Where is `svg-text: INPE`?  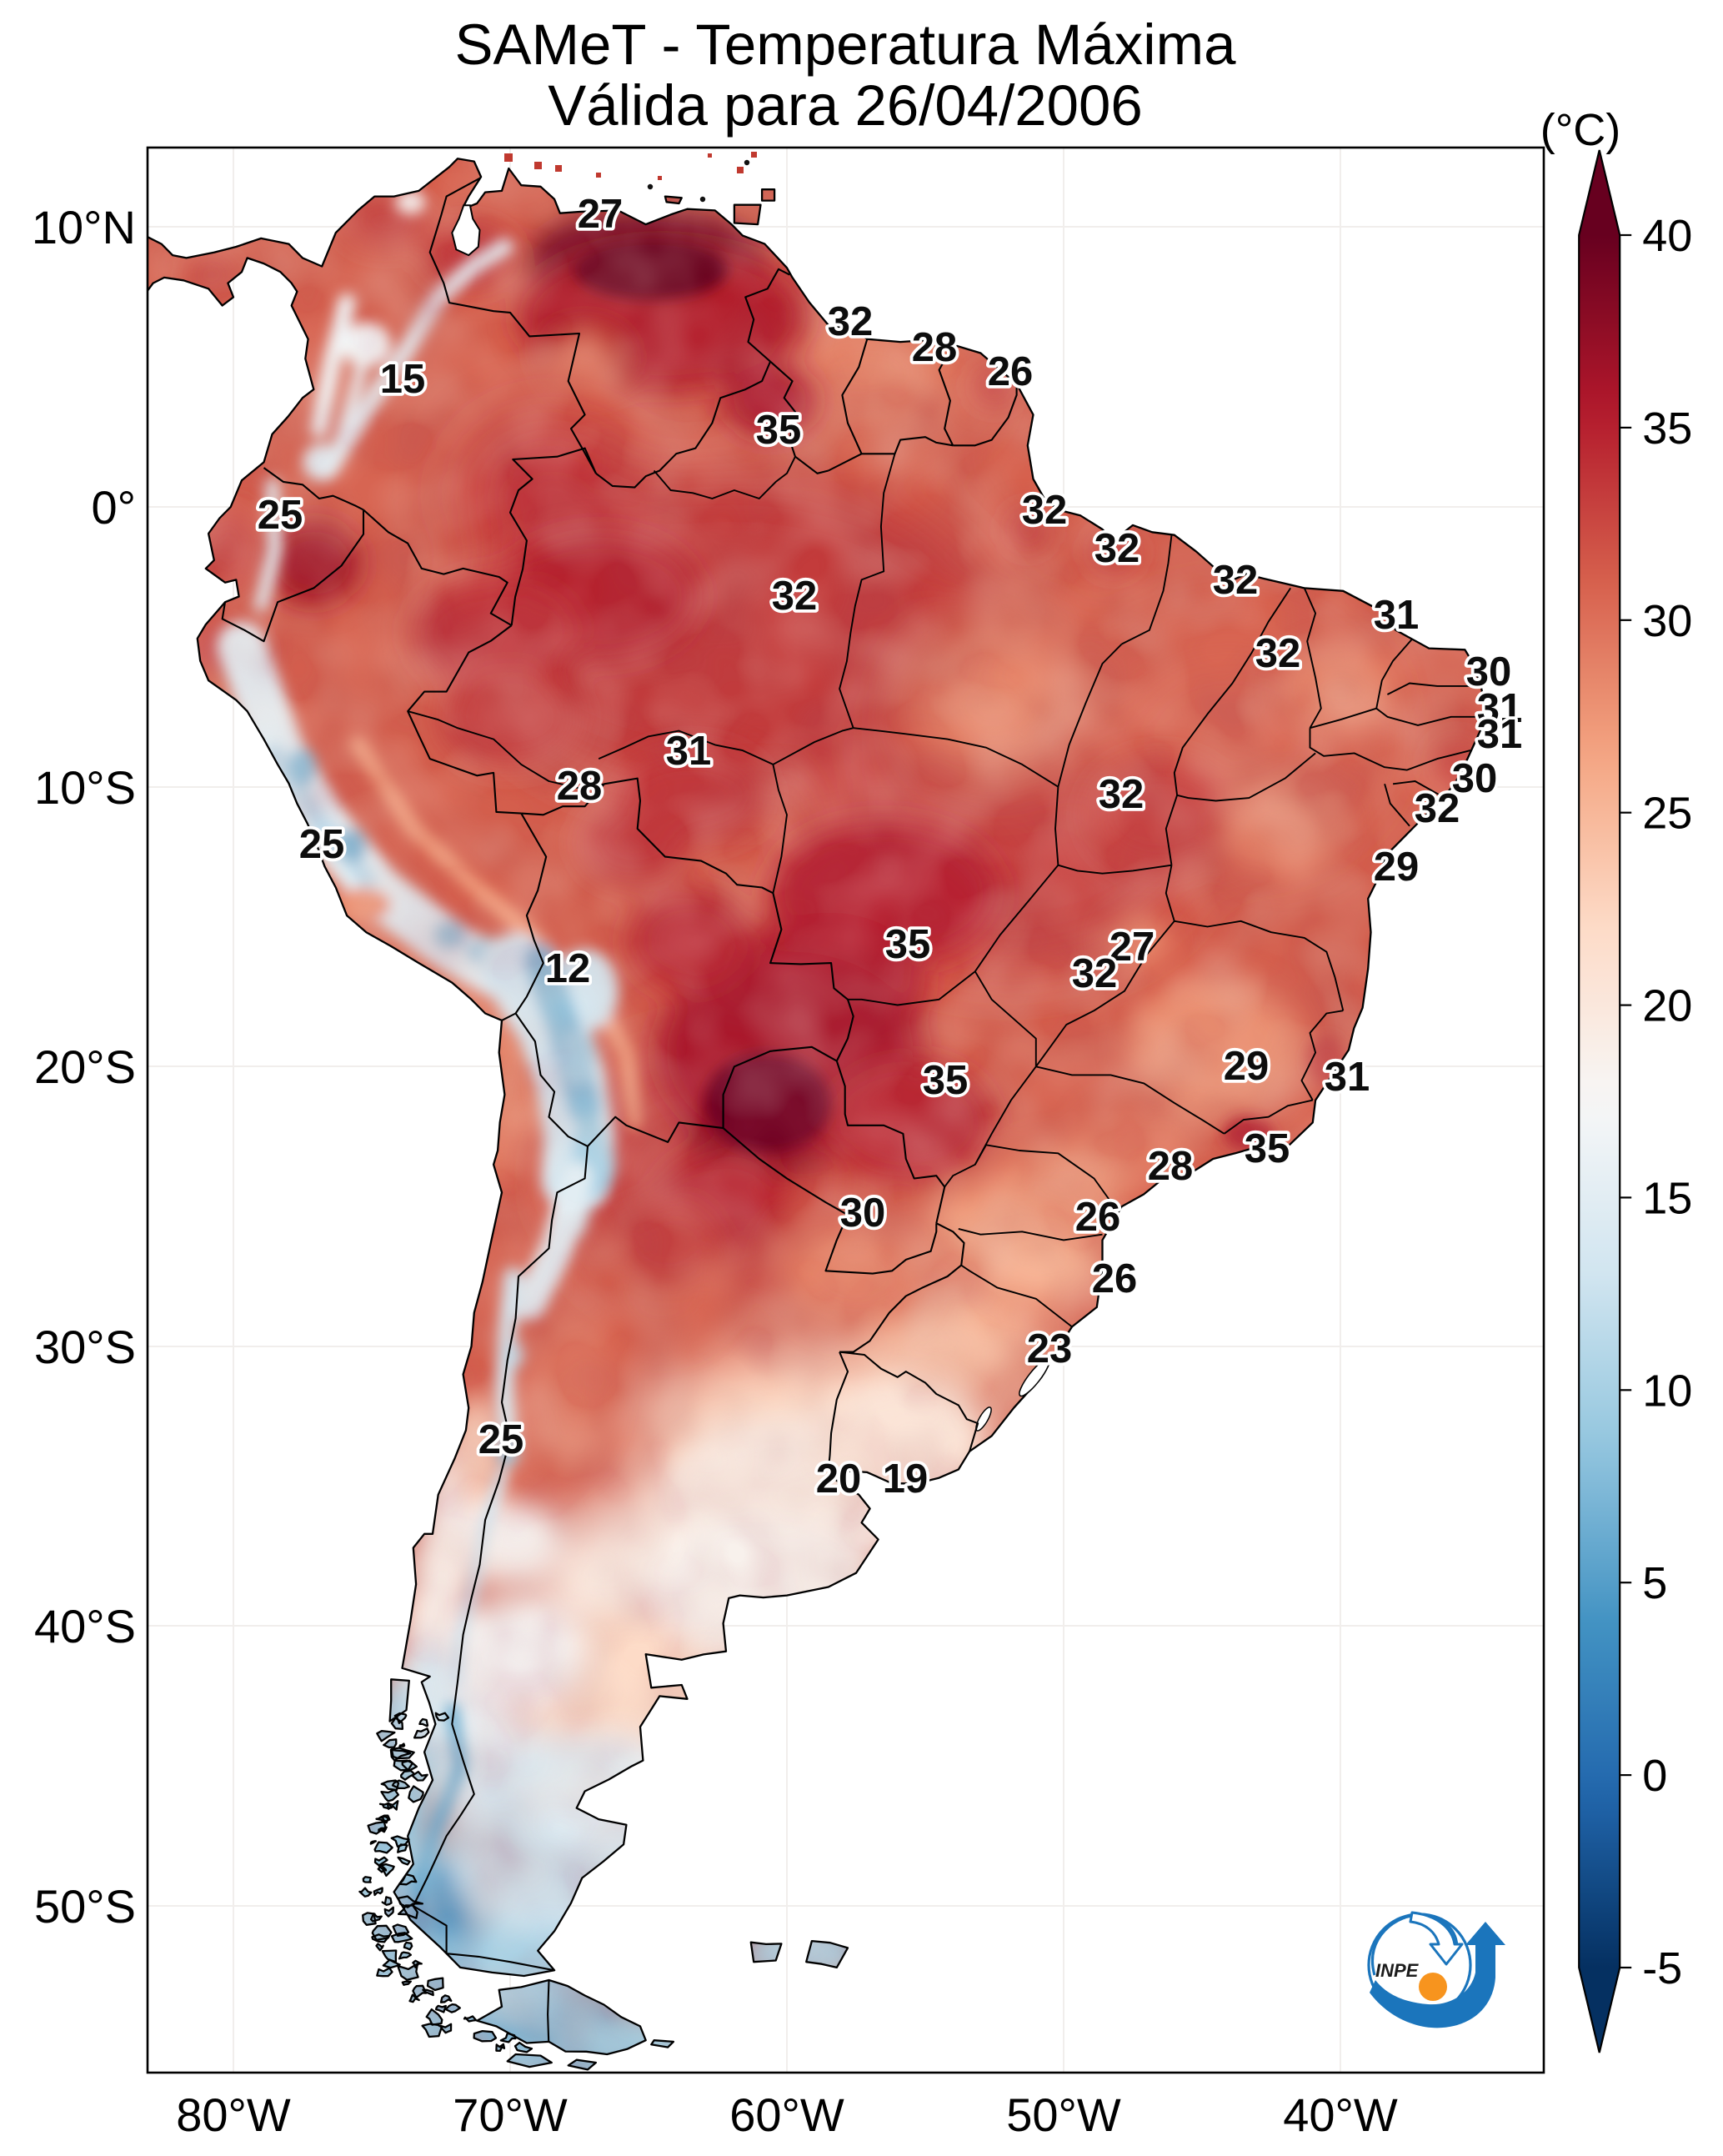 svg-text: INPE is located at coordinates (1398, 1970).